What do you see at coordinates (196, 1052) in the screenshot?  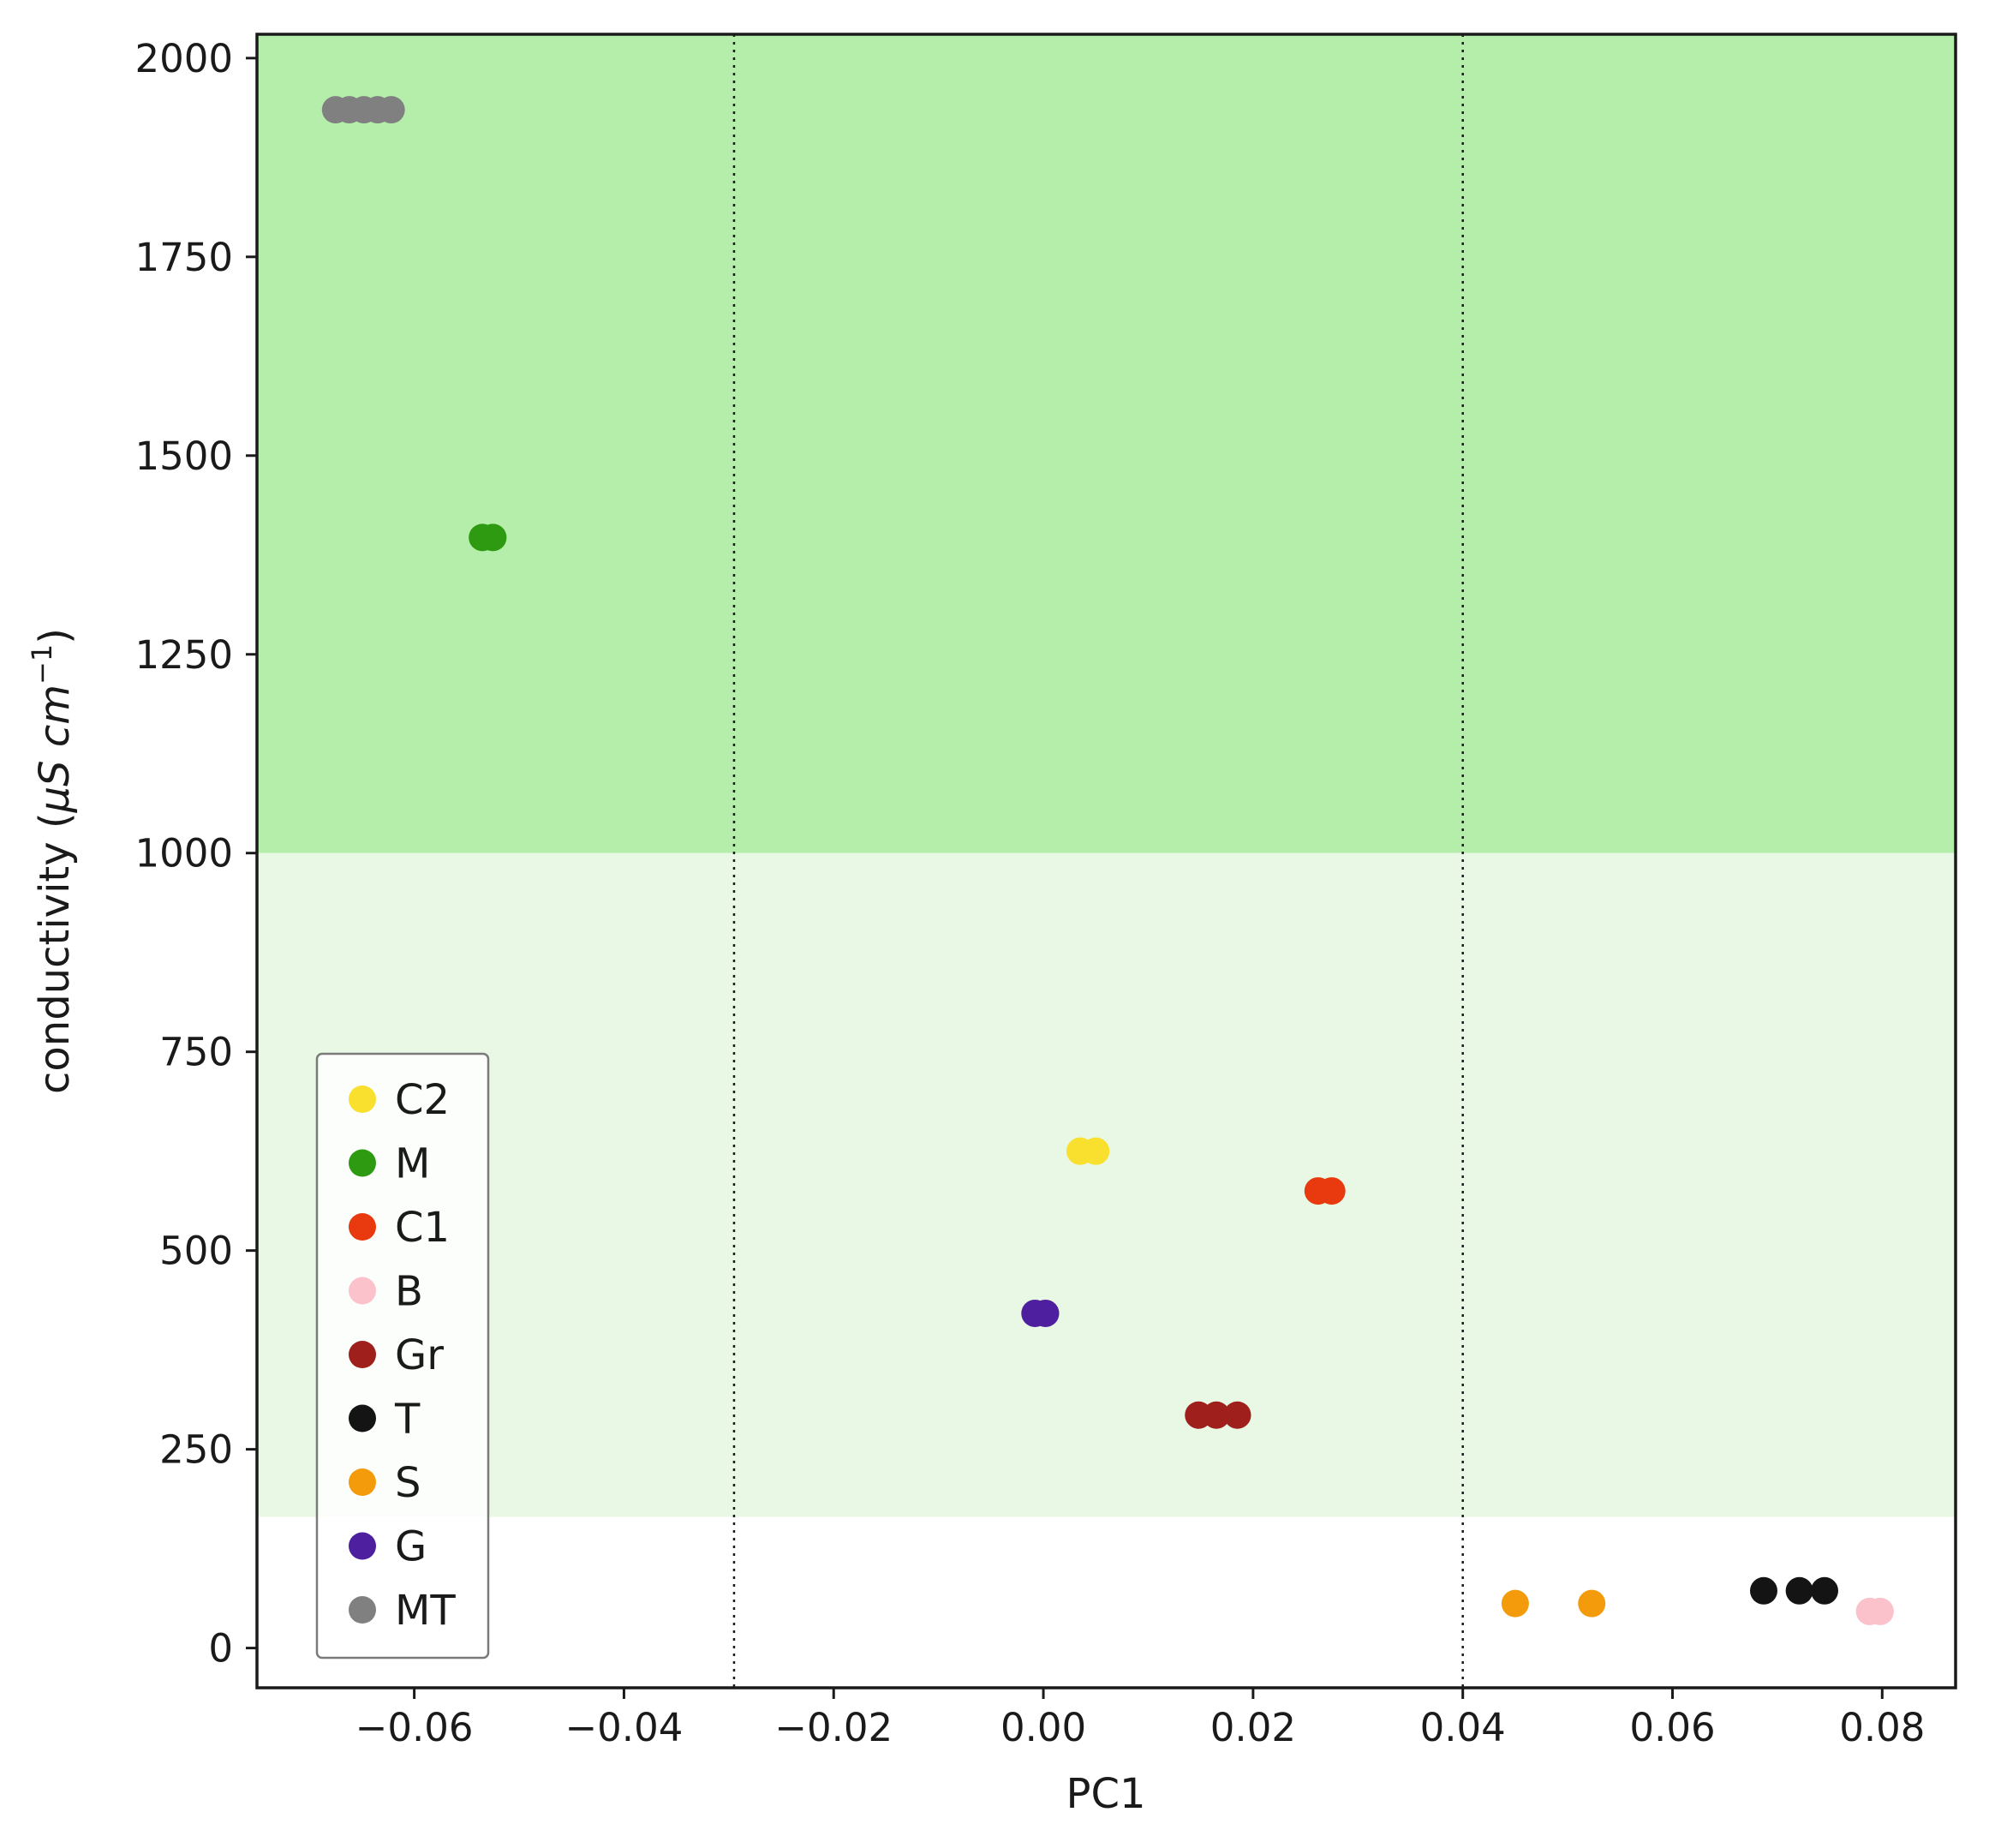 I see `y-tick-label-3: 750` at bounding box center [196, 1052].